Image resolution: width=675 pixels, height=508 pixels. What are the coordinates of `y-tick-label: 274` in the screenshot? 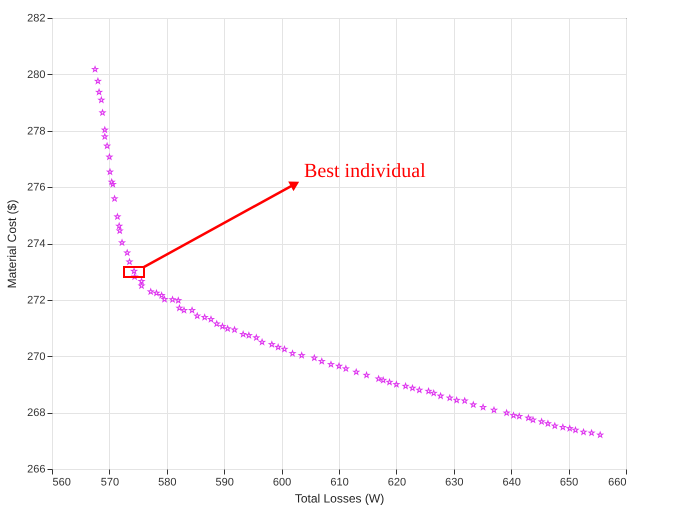 It's located at (36, 244).